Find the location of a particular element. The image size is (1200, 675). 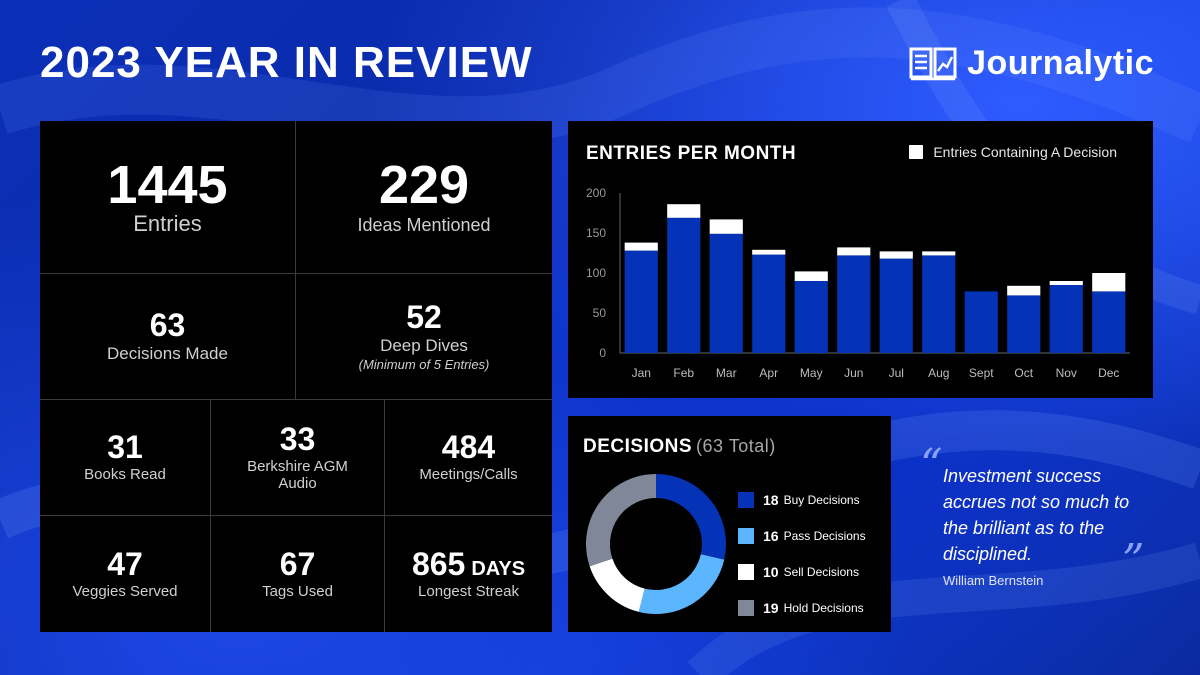

decisions-legend-item: 16 Pass Decisions is located at coordinates (802, 536).